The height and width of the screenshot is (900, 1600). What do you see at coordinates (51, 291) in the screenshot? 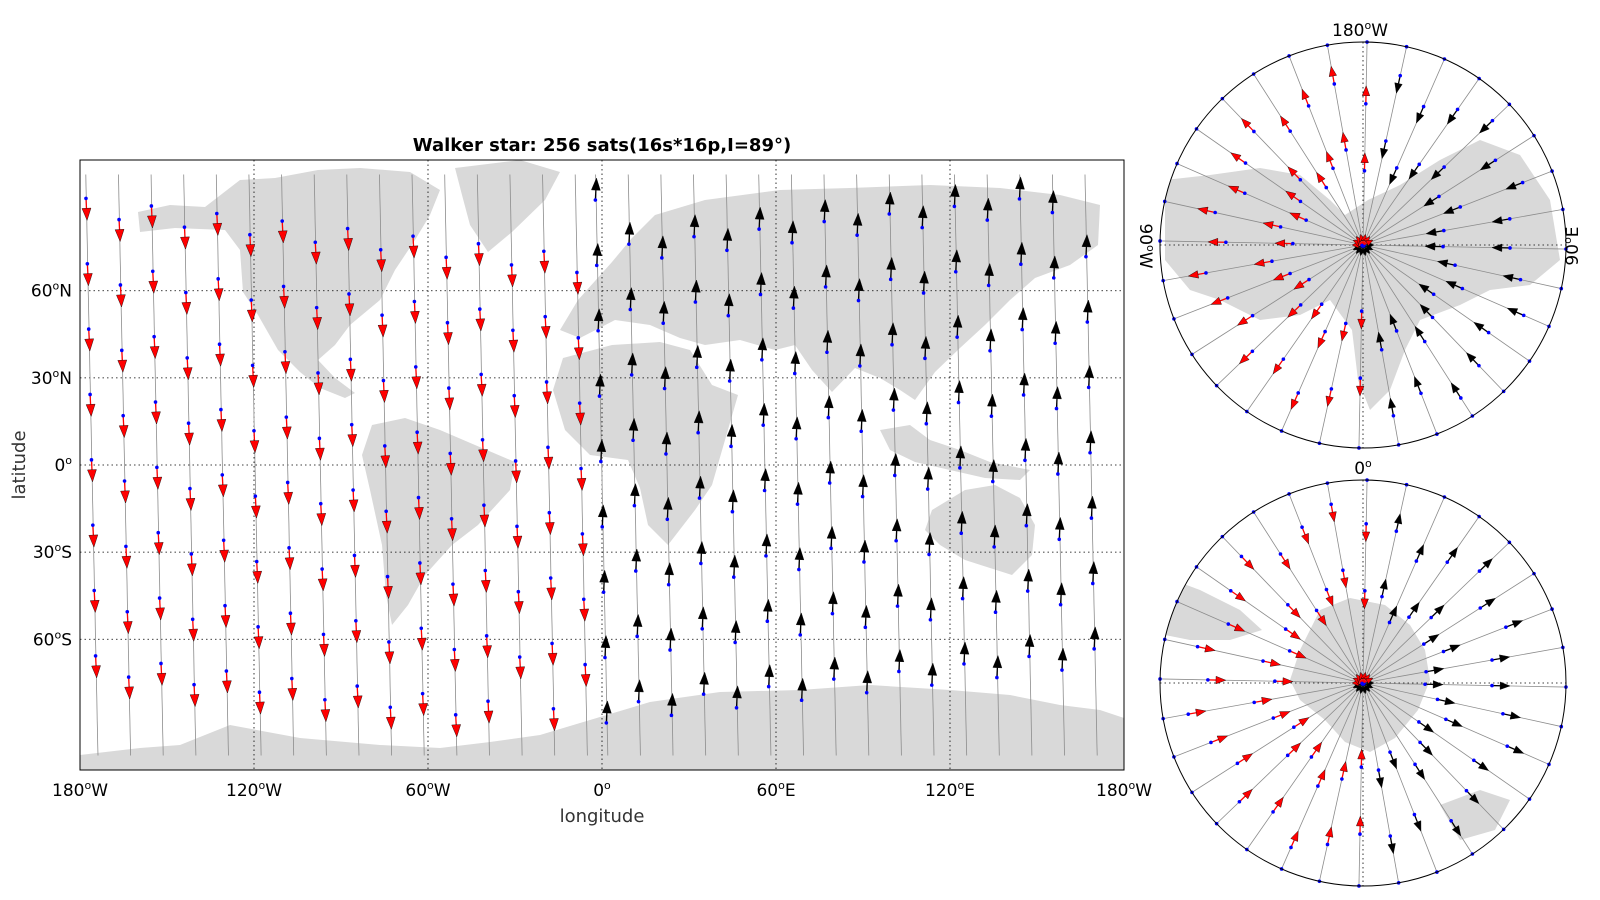
I see `y-tick-label: 60oN` at bounding box center [51, 291].